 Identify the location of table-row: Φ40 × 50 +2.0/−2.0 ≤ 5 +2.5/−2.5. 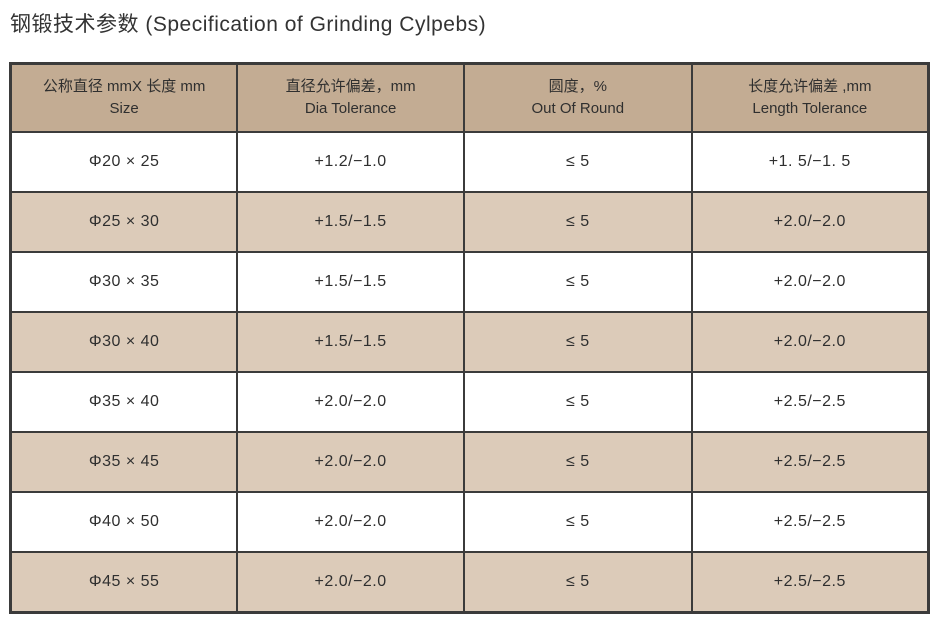
(469, 522).